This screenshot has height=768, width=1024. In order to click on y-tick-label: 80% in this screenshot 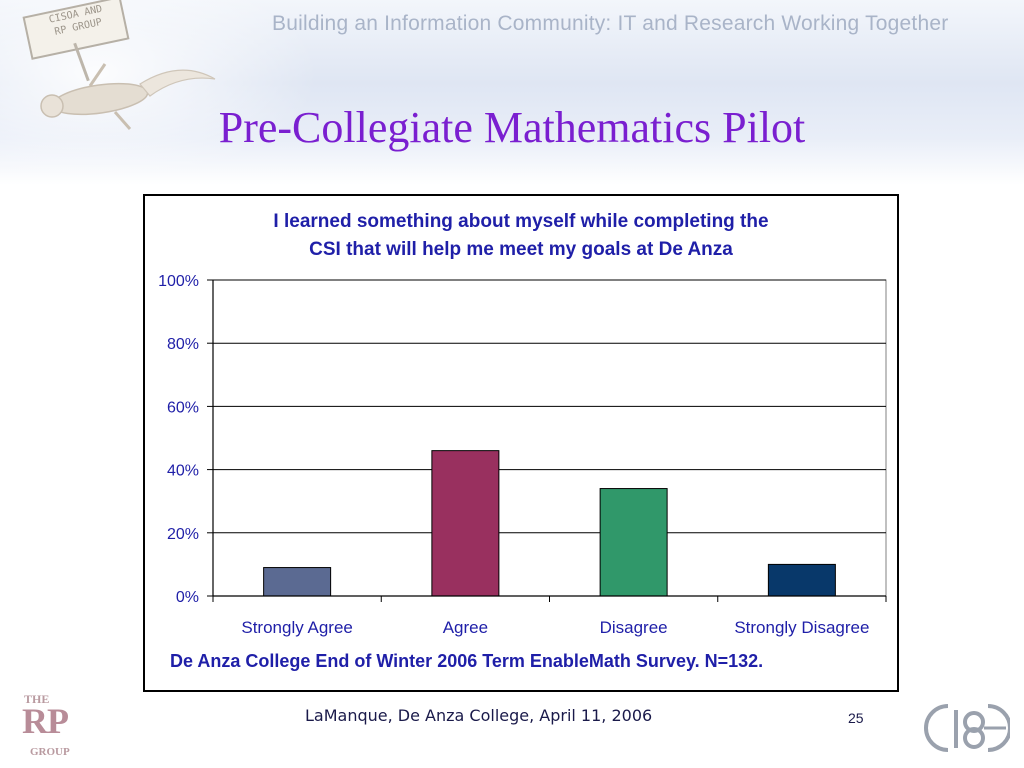, I will do `click(183, 344)`.